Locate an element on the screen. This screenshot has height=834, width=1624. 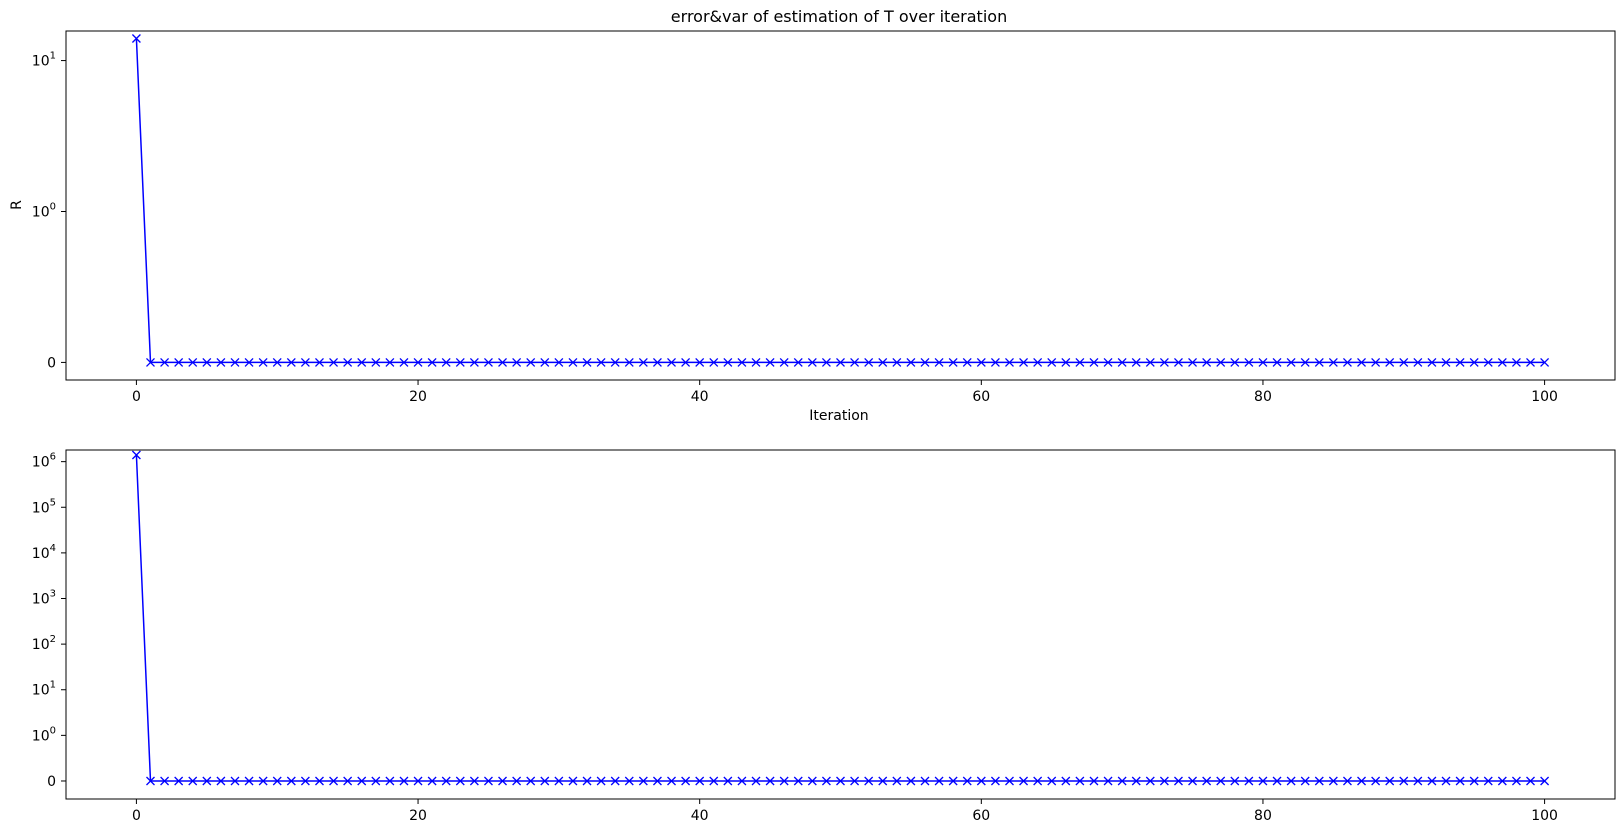
bottom-x-tick-label: 100 is located at coordinates (1544, 816).